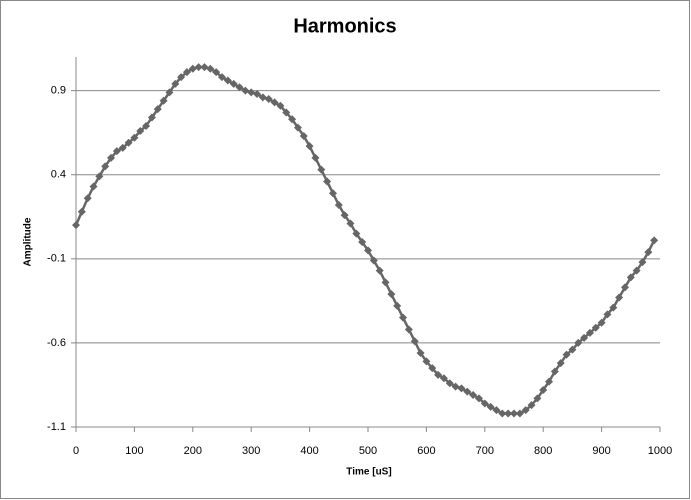 The width and height of the screenshot is (691, 500). Describe the element at coordinates (660, 451) in the screenshot. I see `x-tick-label: 1000` at that location.